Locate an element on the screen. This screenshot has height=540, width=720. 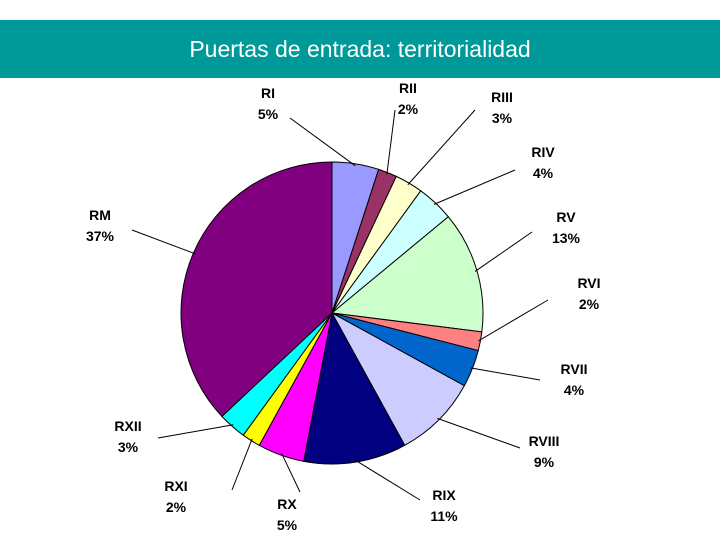
slice-percent-rx: 5% is located at coordinates (287, 525).